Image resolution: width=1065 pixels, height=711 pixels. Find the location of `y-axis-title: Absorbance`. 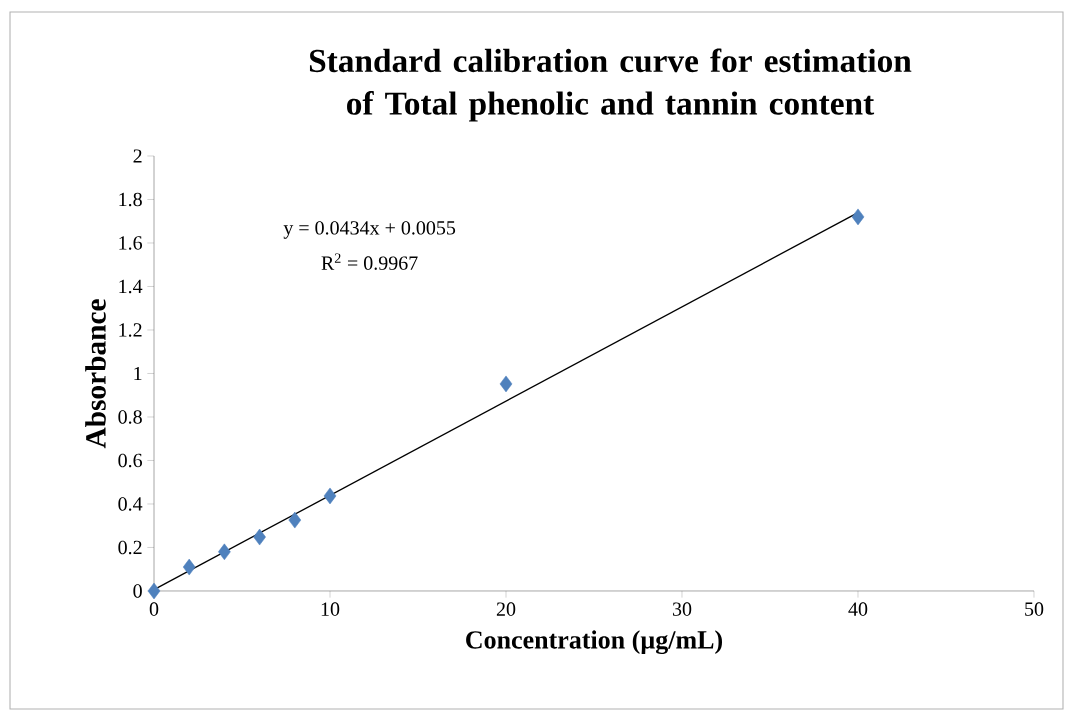

y-axis-title: Absorbance is located at coordinates (95, 374).